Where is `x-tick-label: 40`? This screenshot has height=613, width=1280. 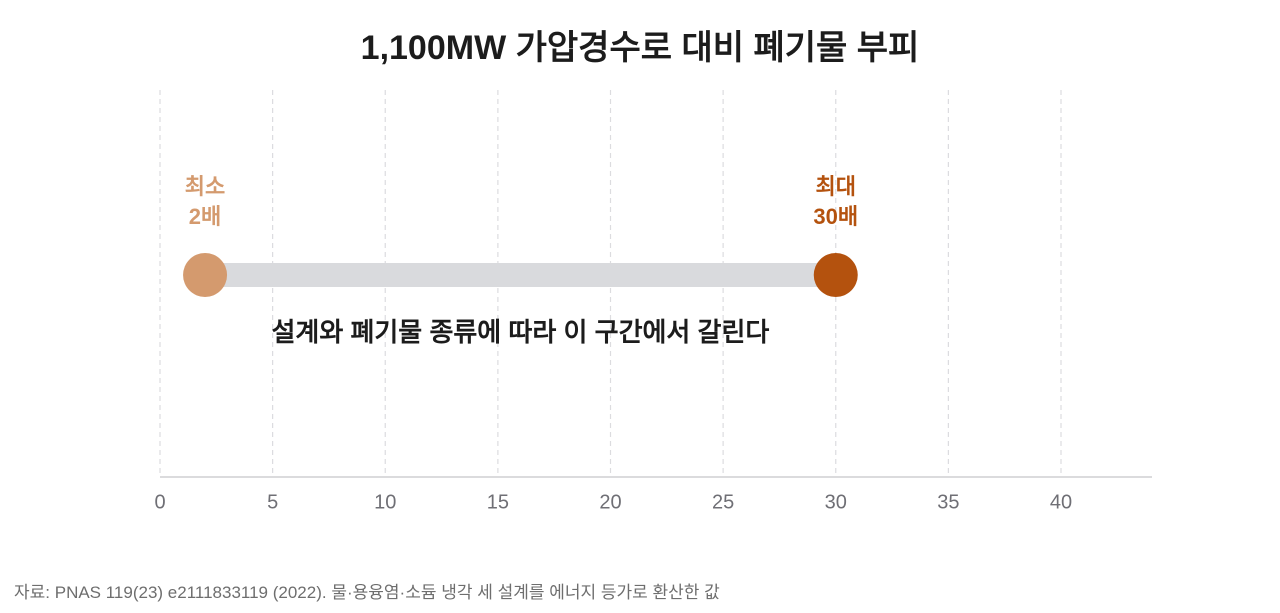
x-tick-label: 40 is located at coordinates (1061, 503).